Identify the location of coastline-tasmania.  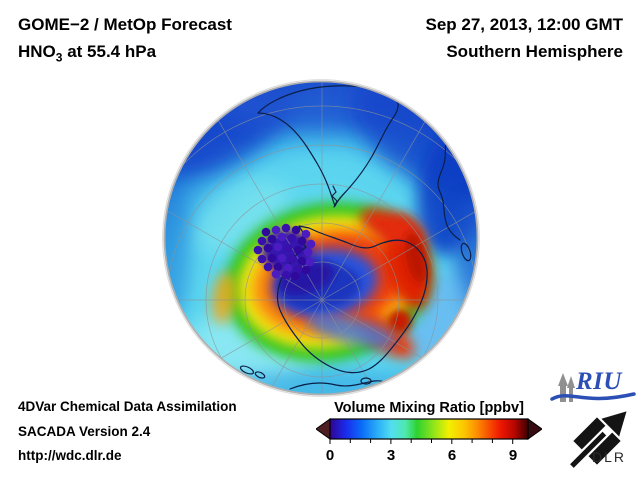
(366, 381).